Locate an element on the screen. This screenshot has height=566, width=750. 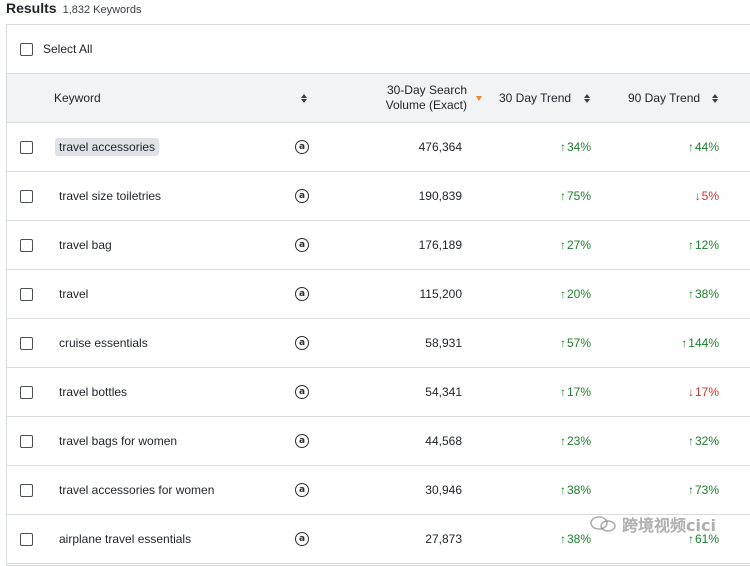
search-volume-column-header: 30-Day Search Volume (Exact) is located at coordinates (421, 98).